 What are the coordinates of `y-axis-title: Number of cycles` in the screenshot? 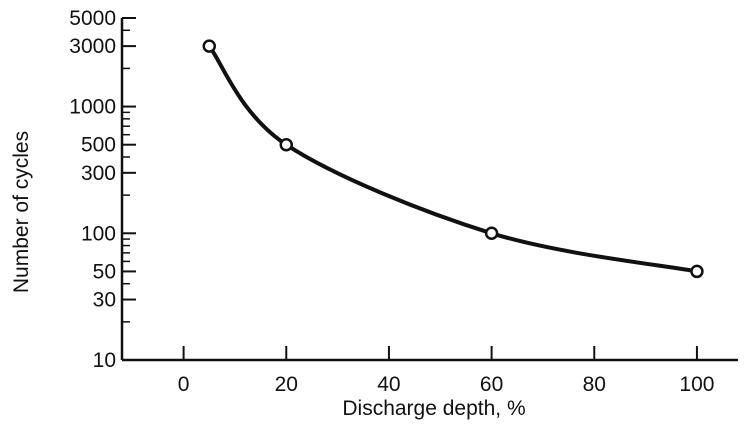 It's located at (21, 212).